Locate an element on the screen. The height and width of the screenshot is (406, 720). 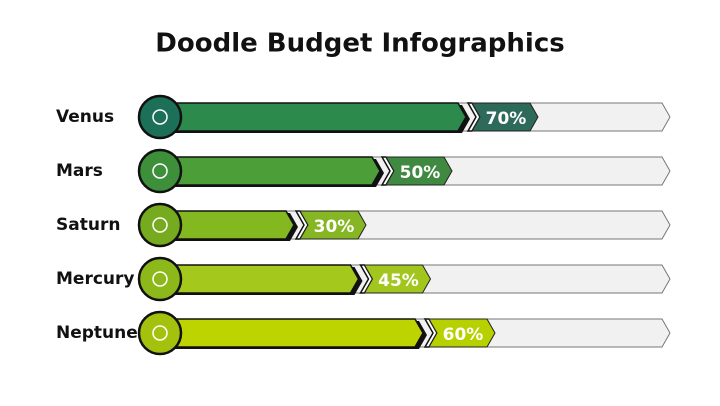
value-label: 45% is located at coordinates (398, 281).